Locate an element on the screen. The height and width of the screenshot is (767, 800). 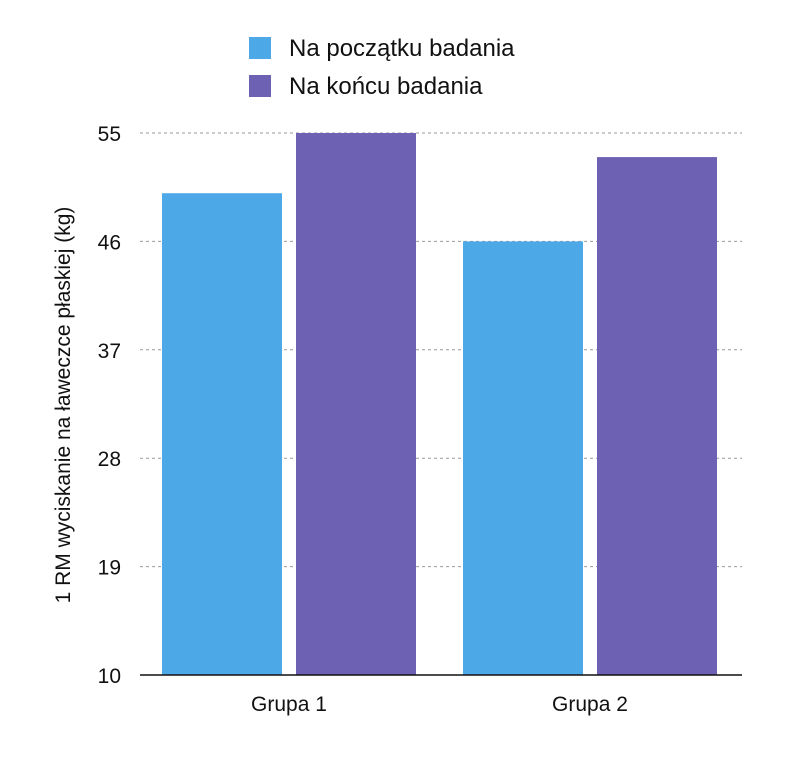
legend: Na początku badania Na końcu badania is located at coordinates (382, 67).